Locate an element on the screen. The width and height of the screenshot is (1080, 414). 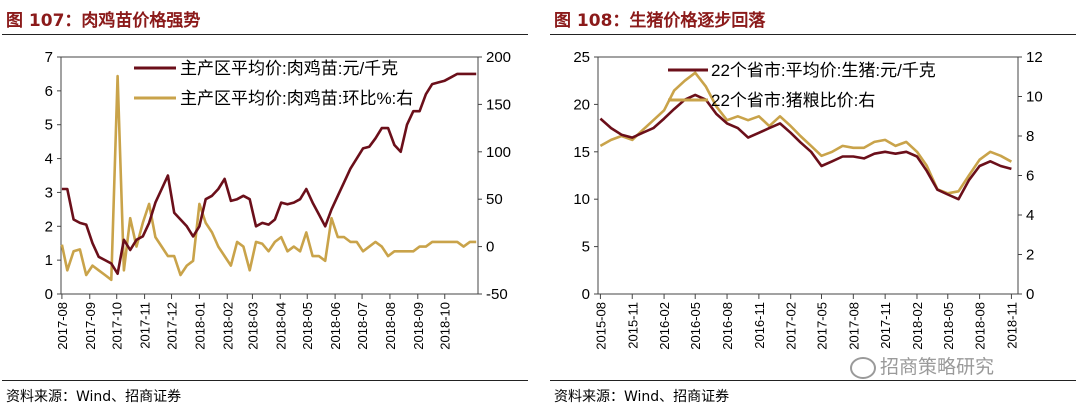
y-left-tick-label: 15 is located at coordinates (581, 152).